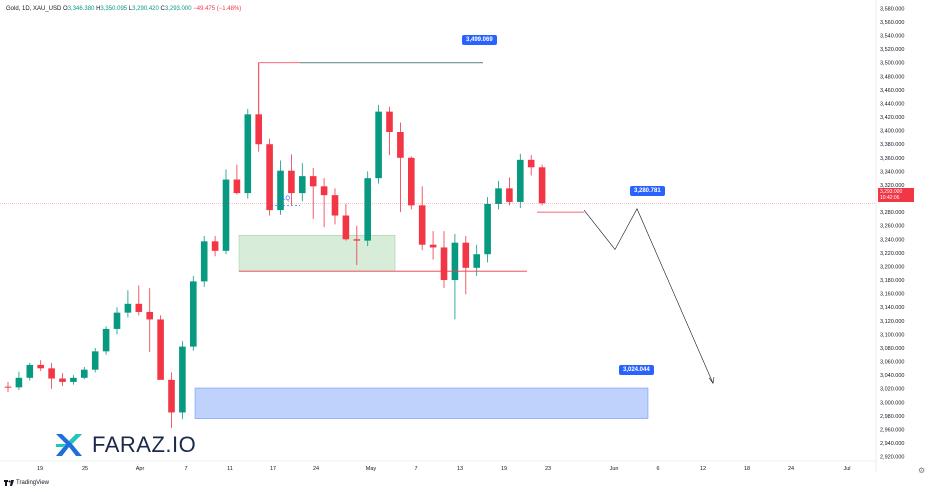 The width and height of the screenshot is (936, 492). What do you see at coordinates (922, 470) in the screenshot?
I see `settings-gear-icon: ⚙` at bounding box center [922, 470].